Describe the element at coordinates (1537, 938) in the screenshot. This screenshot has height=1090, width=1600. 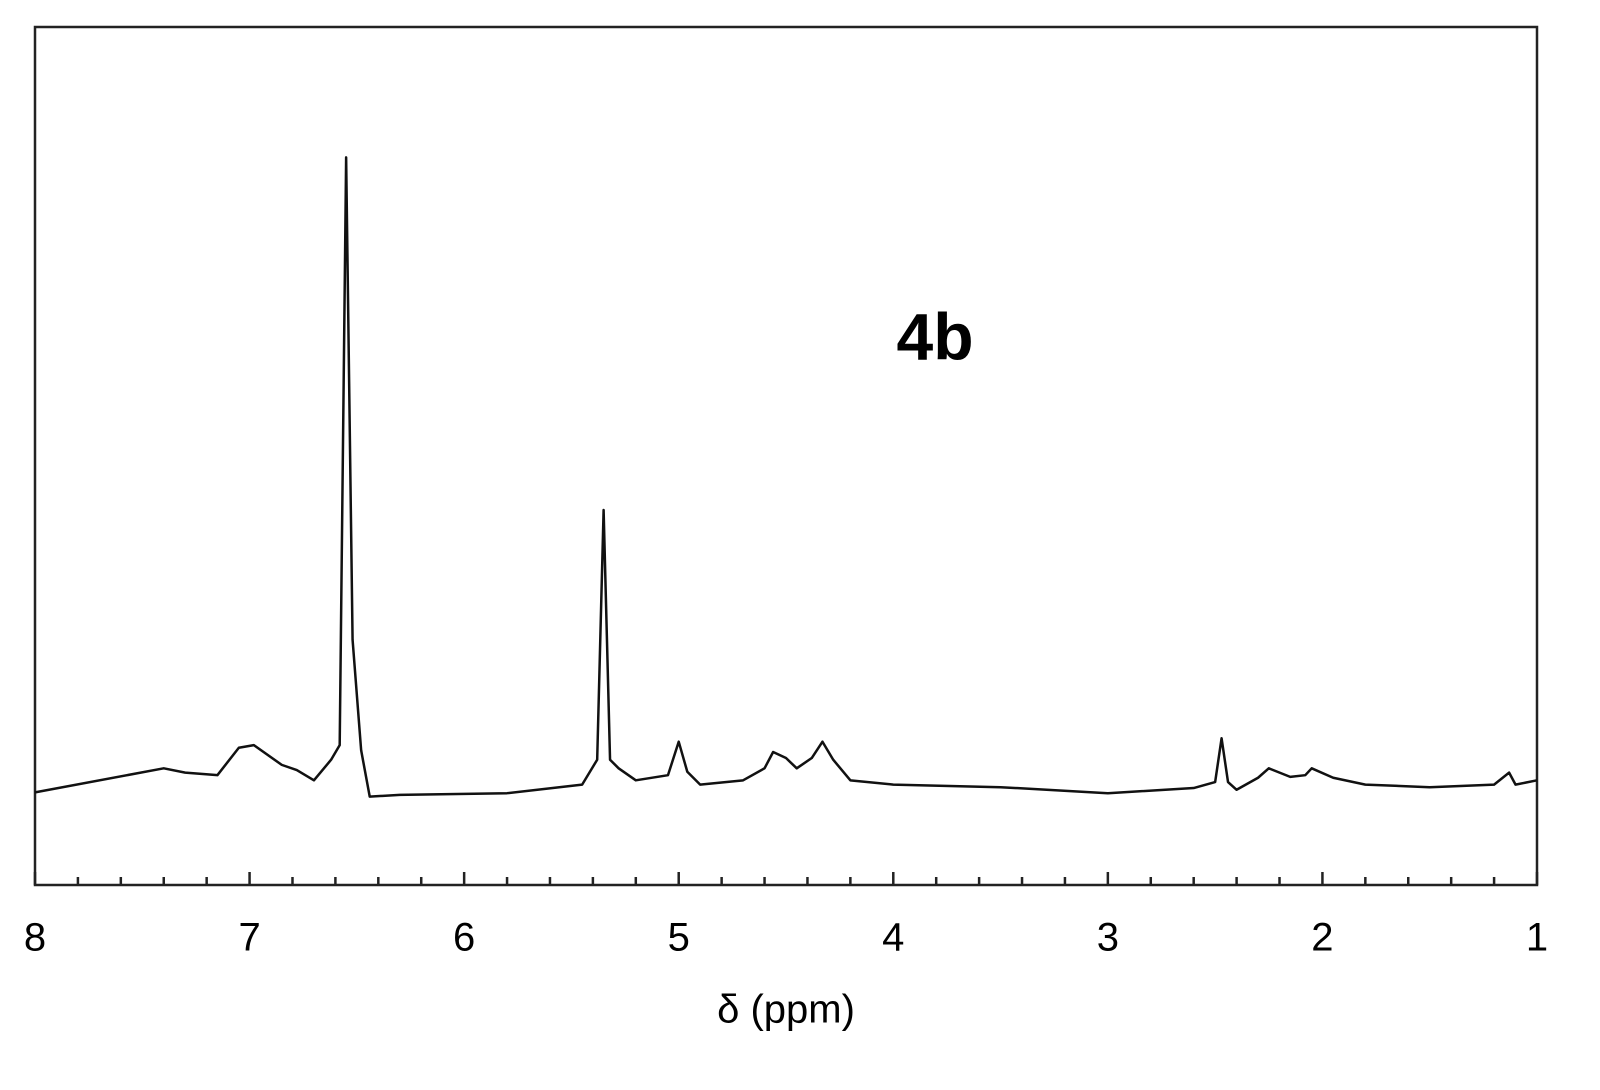
I see `x-tick-label: 1` at that location.